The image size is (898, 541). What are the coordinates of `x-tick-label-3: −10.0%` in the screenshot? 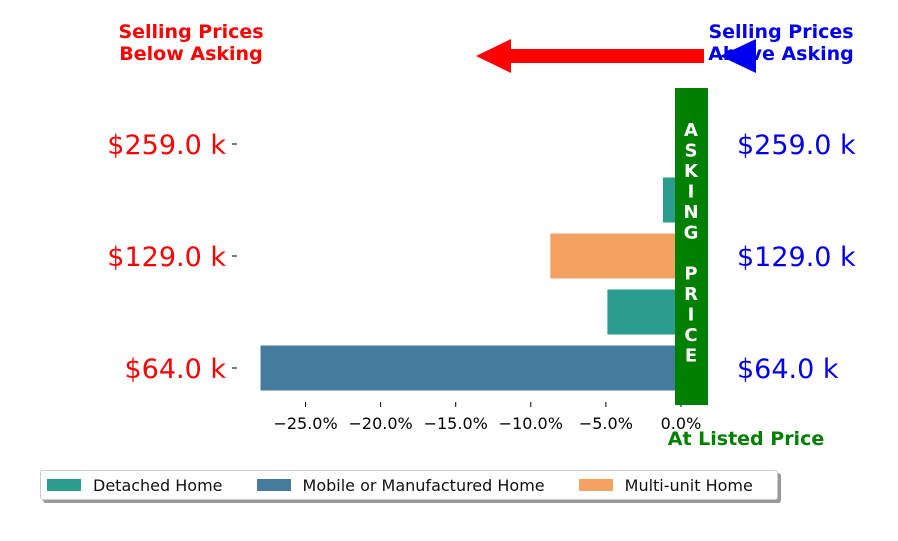 It's located at (531, 423).